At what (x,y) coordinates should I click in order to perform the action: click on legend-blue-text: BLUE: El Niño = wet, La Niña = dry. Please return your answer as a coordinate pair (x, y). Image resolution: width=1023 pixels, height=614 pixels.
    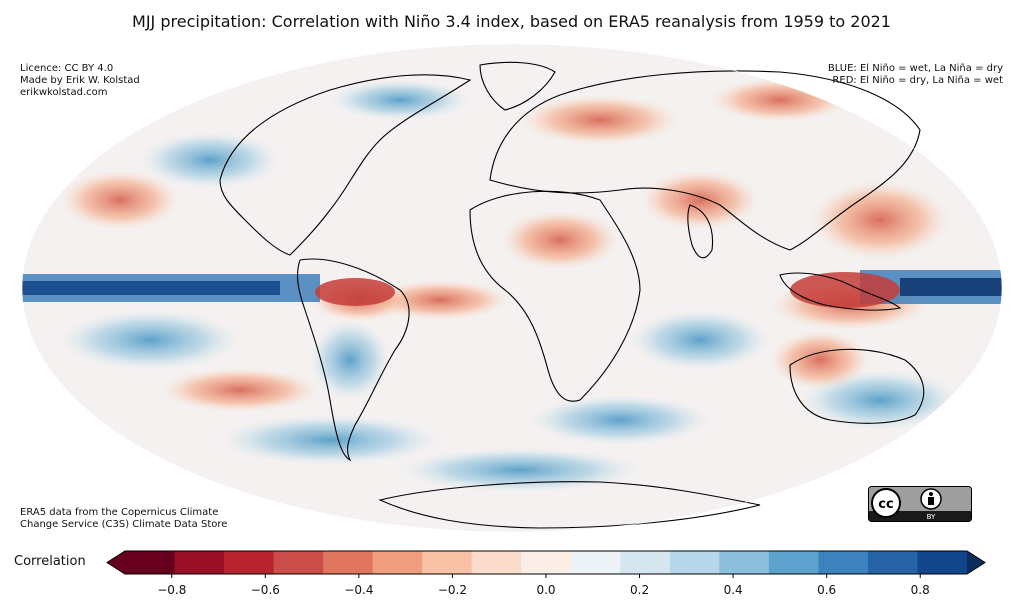
    Looking at the image, I should click on (915, 68).